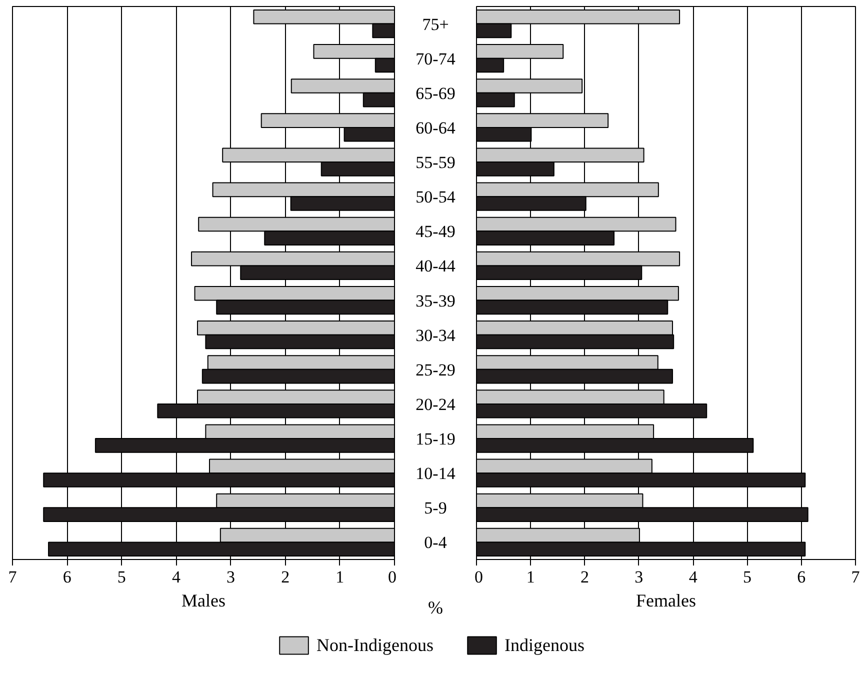  I want to click on y-tick-label: 35-39, so click(436, 300).